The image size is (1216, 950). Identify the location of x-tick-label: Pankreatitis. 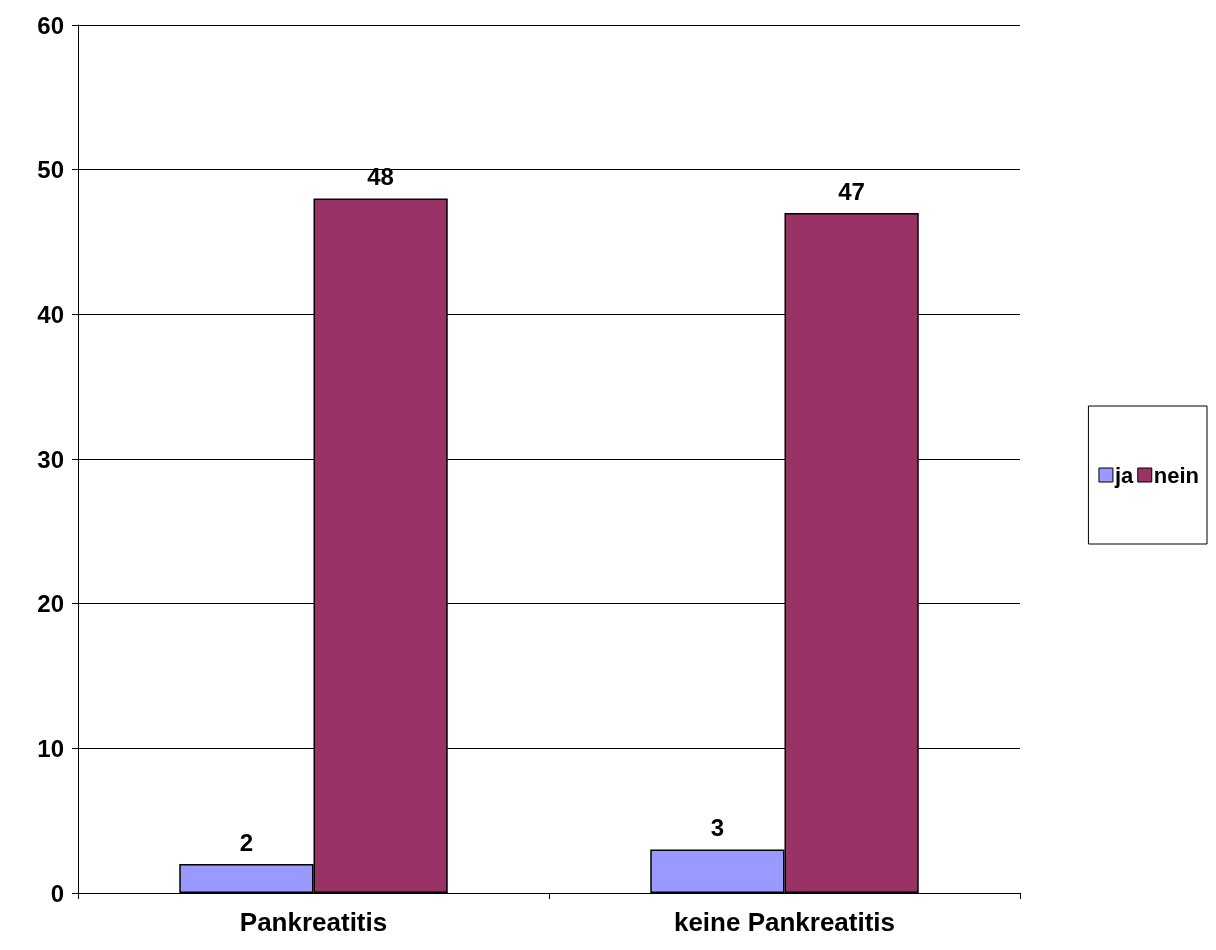
(313, 922).